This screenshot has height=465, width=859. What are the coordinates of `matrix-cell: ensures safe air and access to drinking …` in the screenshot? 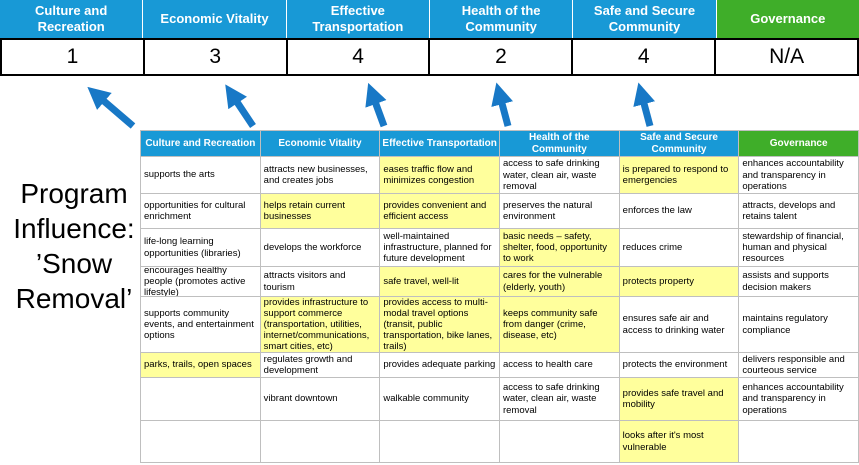 It's located at (679, 325).